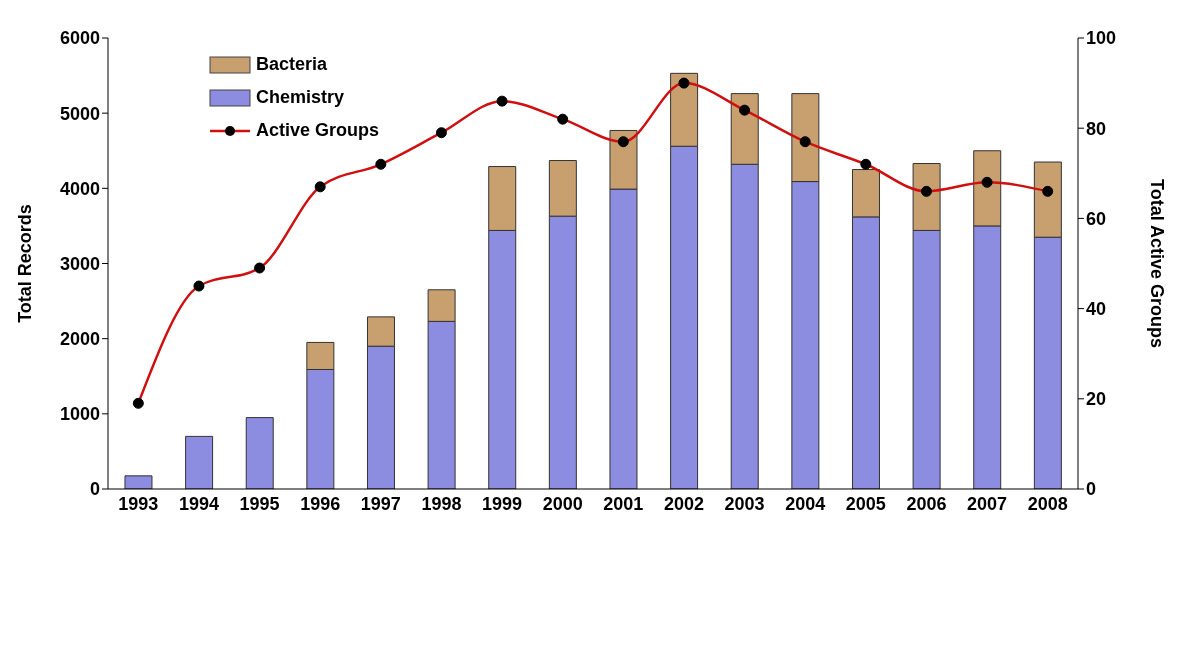  What do you see at coordinates (1096, 399) in the screenshot?
I see `y2-tick-label: 20` at bounding box center [1096, 399].